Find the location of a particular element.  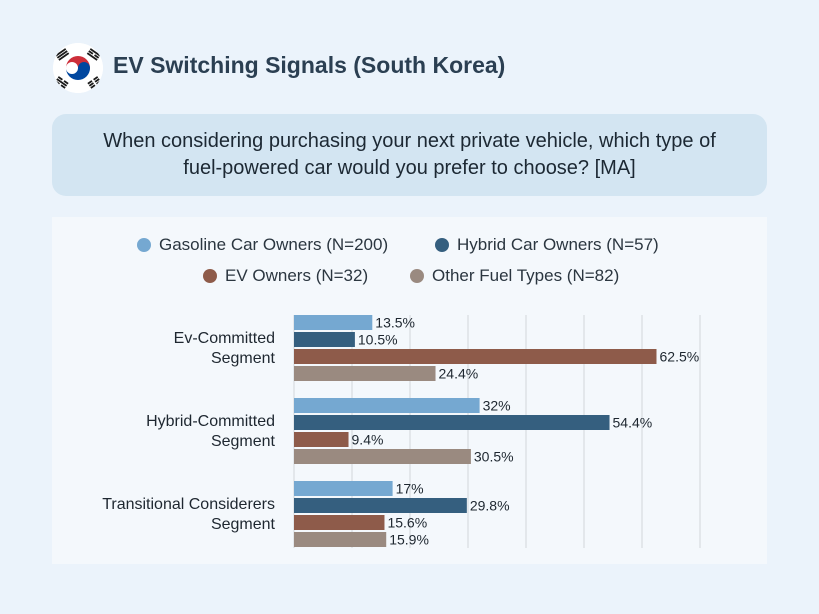

legend-item: Gasoline Car Owners (N=200) is located at coordinates (262, 245).